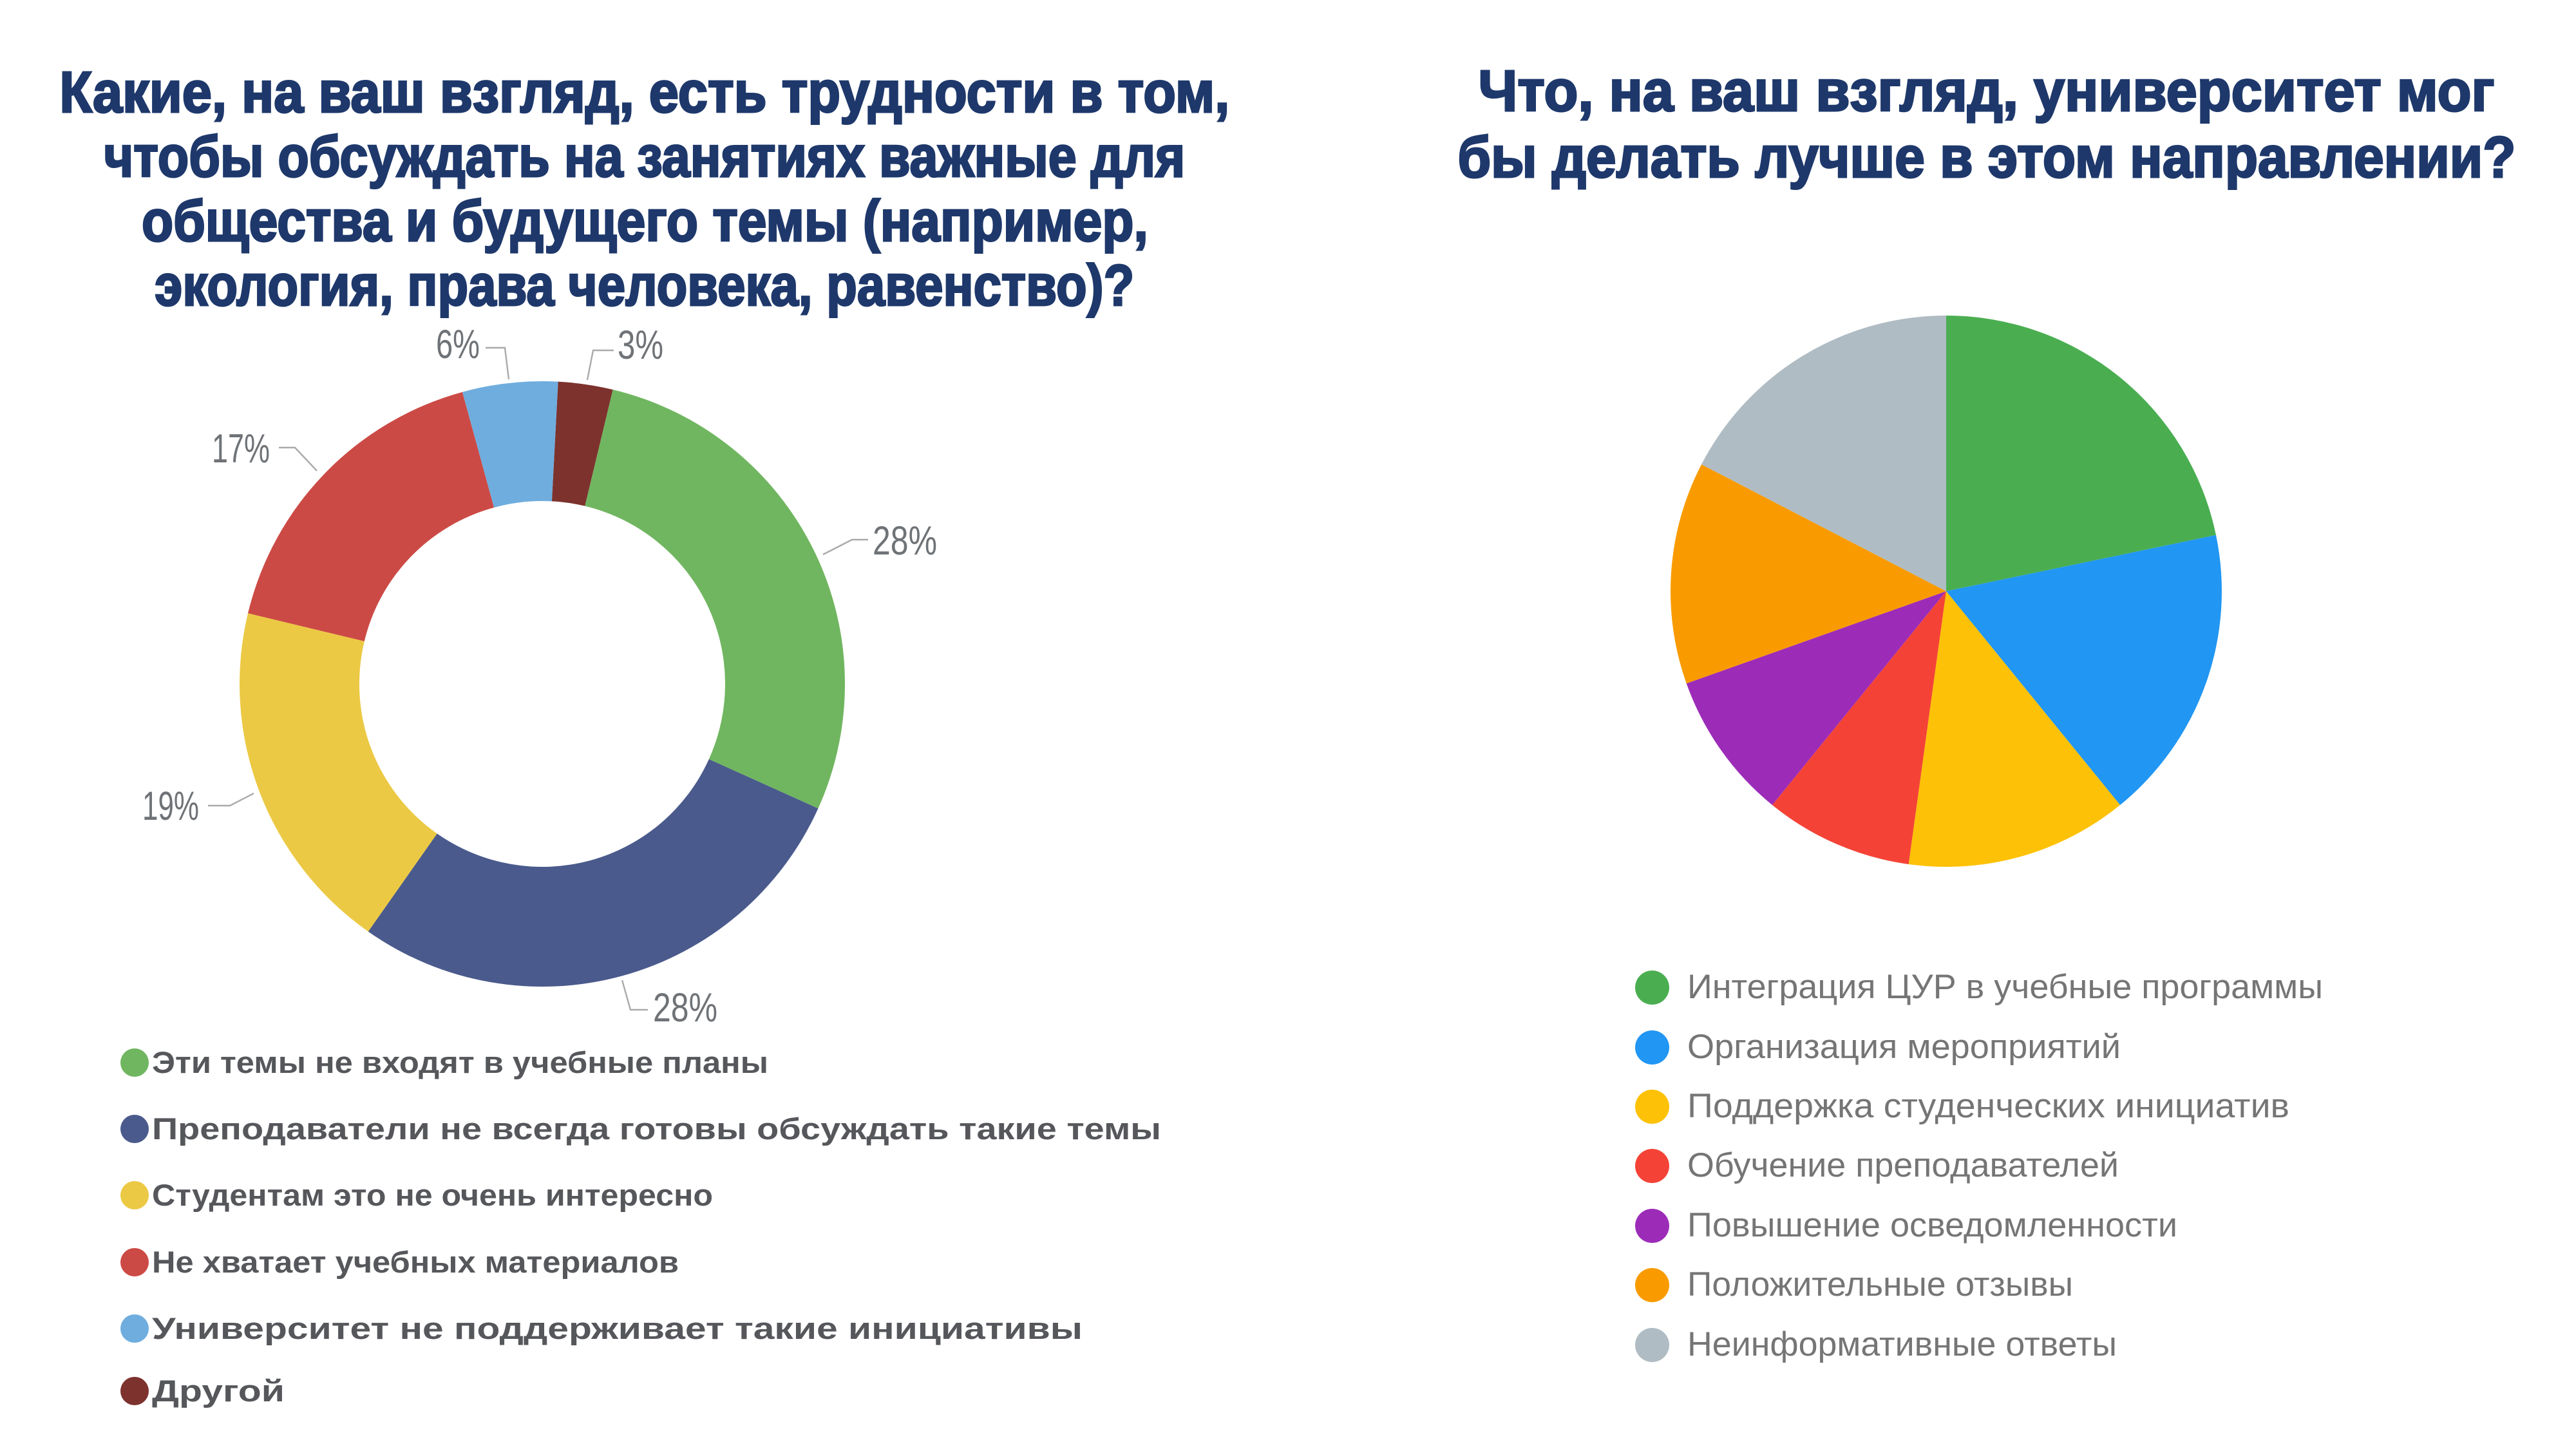  What do you see at coordinates (458, 345) in the screenshot?
I see `svg-text: 6%` at bounding box center [458, 345].